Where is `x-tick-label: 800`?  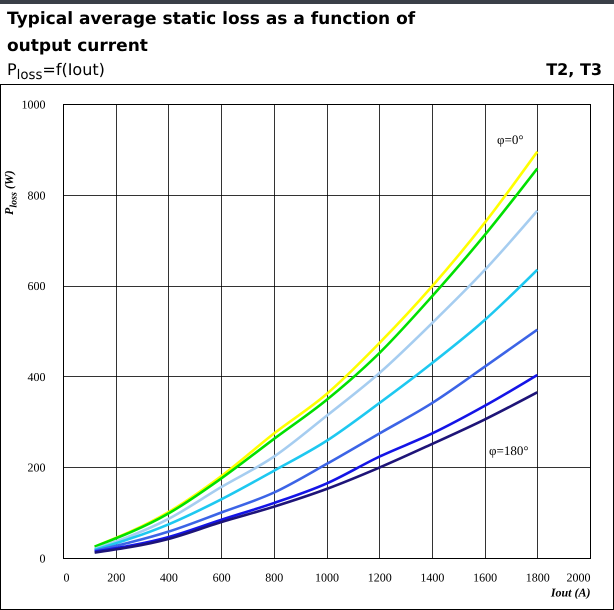 x-tick-label: 800 is located at coordinates (274, 577).